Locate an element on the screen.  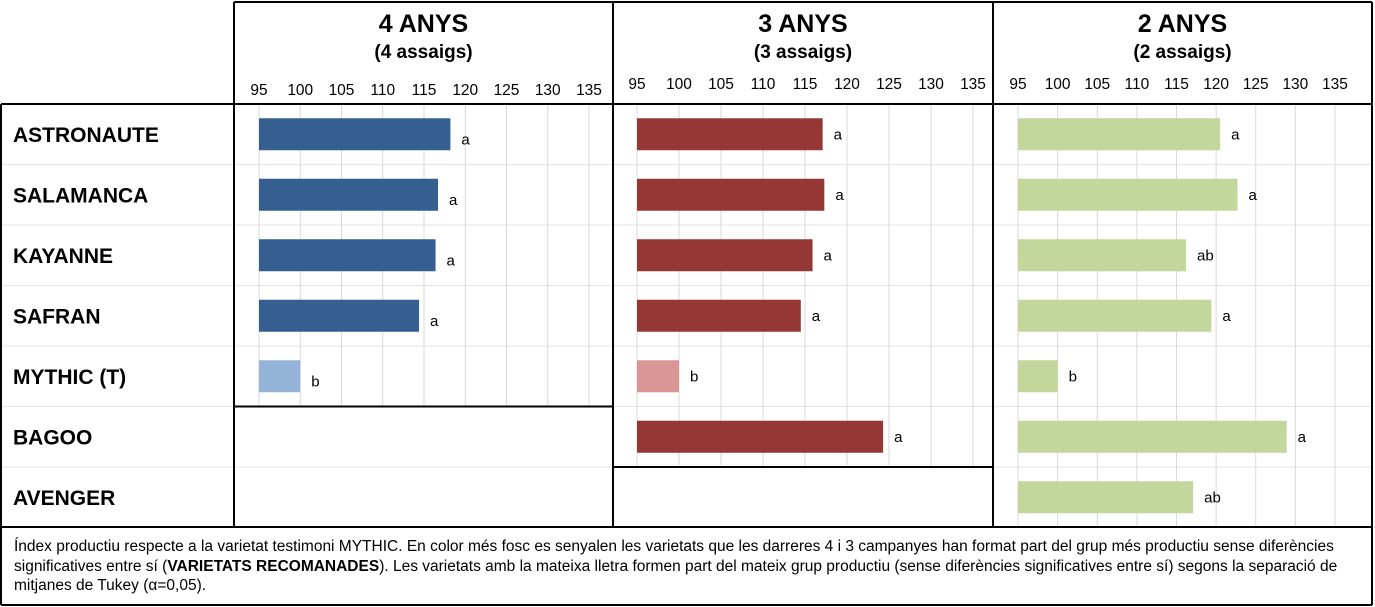
row-label: BAGOO is located at coordinates (52, 437).